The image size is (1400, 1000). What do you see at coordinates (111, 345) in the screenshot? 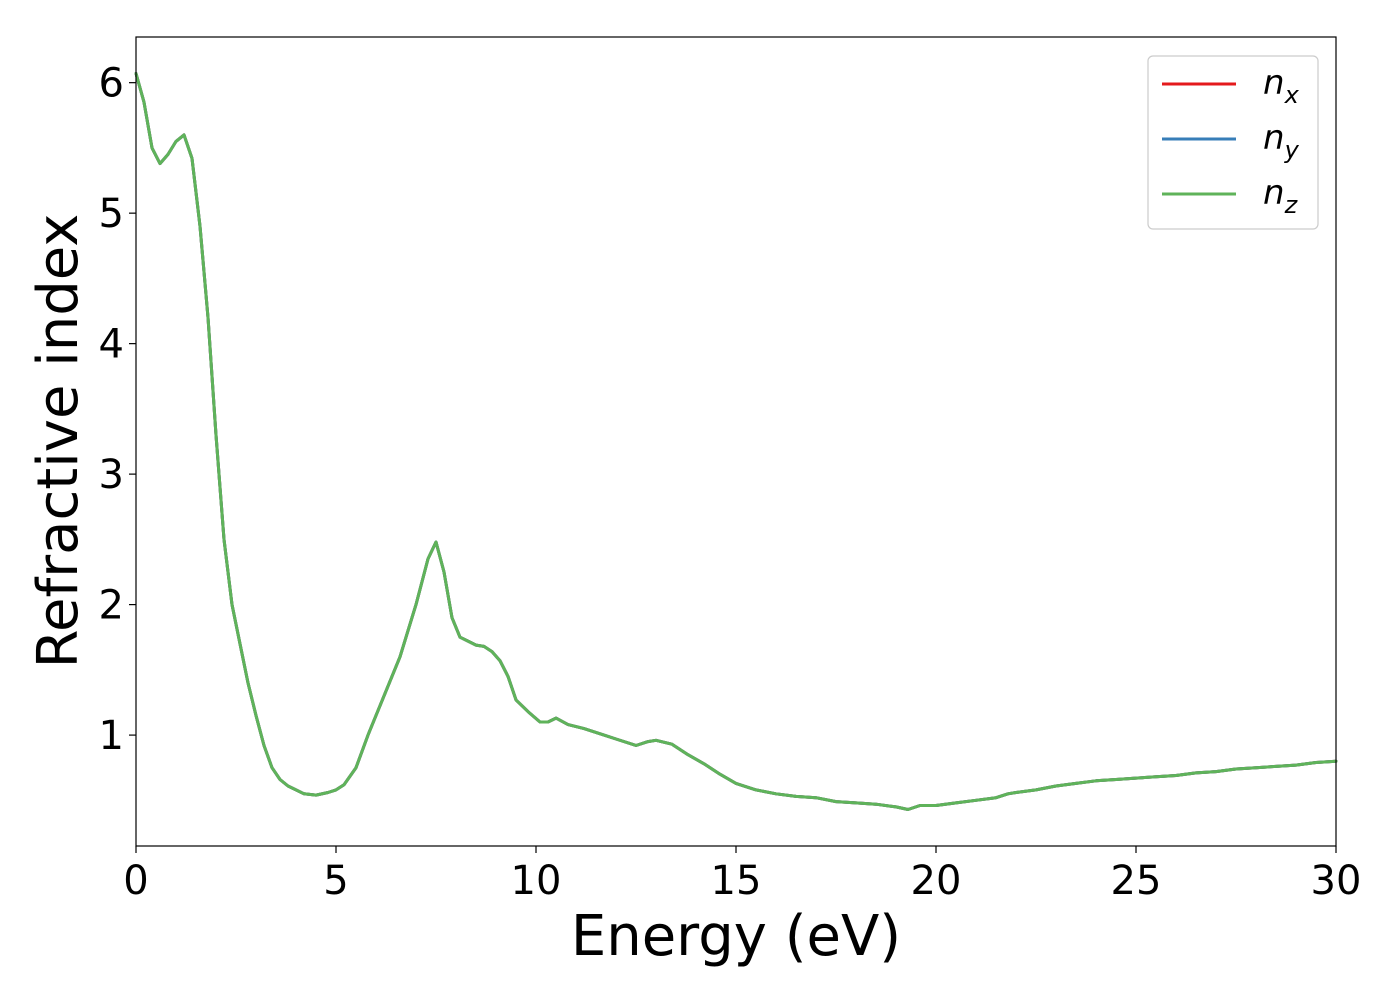
I see `y-tick-label: 4` at bounding box center [111, 345].